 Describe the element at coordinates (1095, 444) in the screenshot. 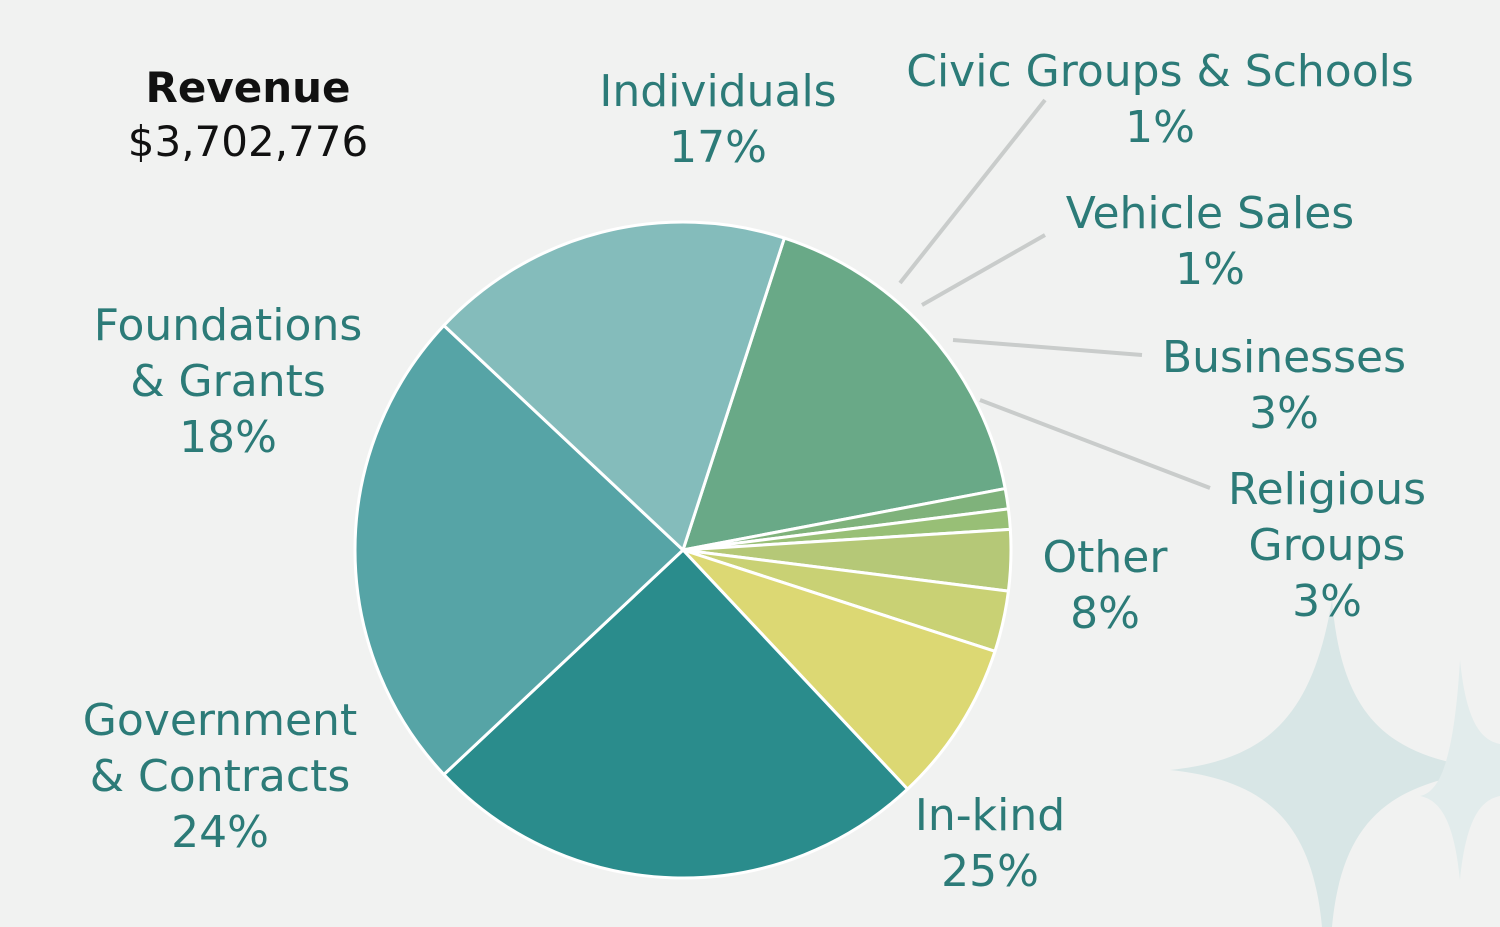

I see `leader-line-religious` at that location.